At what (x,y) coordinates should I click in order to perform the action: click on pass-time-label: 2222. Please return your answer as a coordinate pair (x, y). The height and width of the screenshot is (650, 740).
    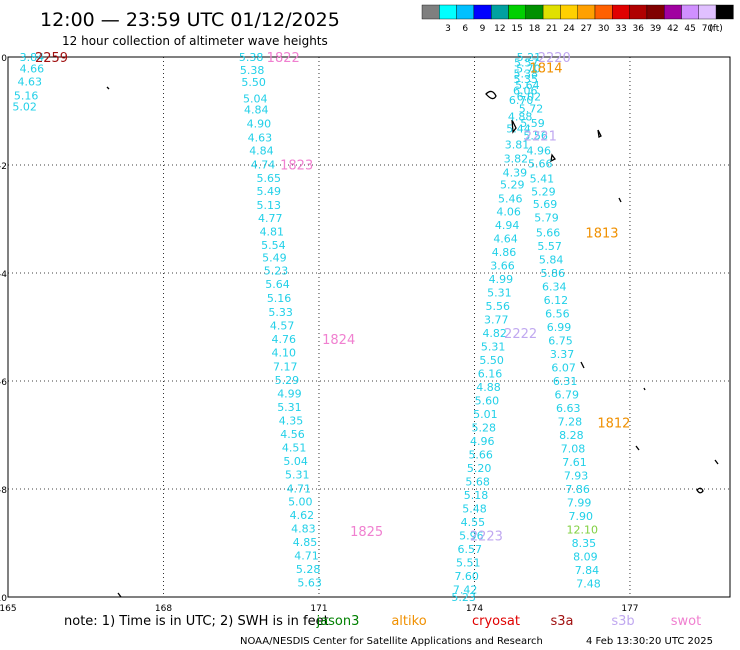
    Looking at the image, I should click on (520, 334).